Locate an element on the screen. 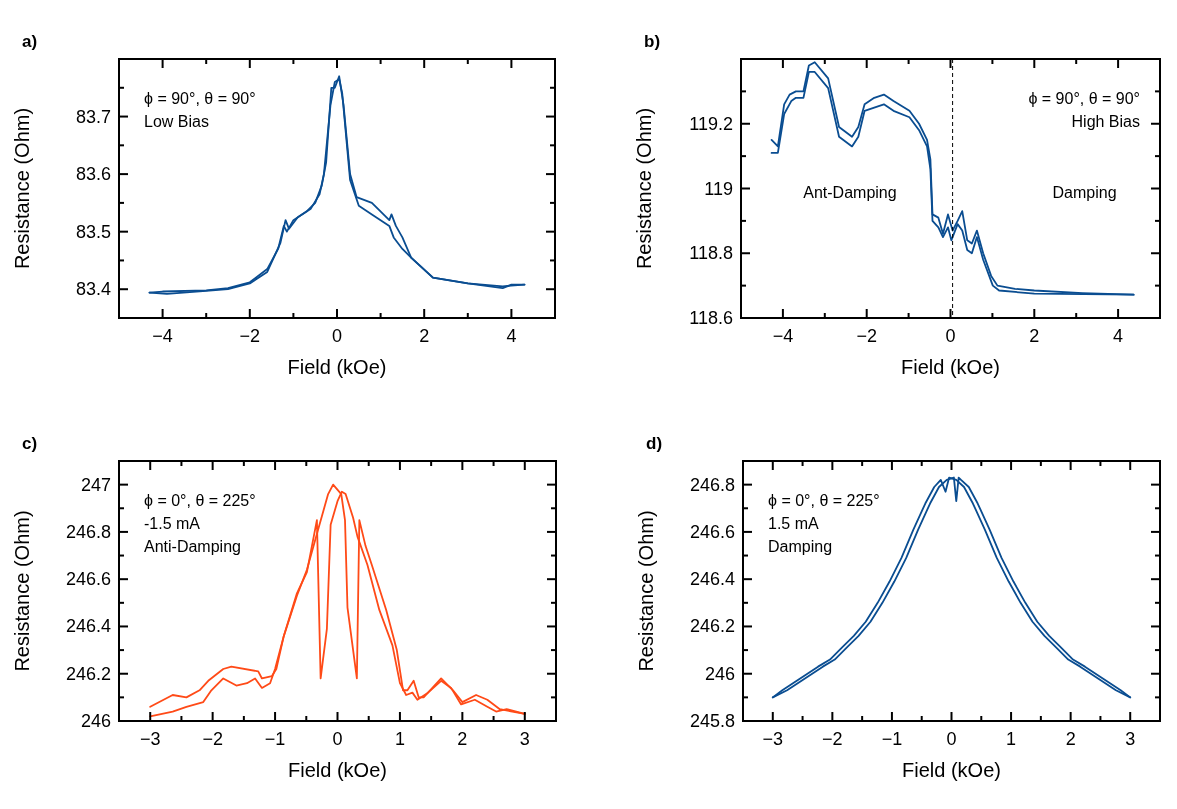  annotation: Low Bias is located at coordinates (176, 121).